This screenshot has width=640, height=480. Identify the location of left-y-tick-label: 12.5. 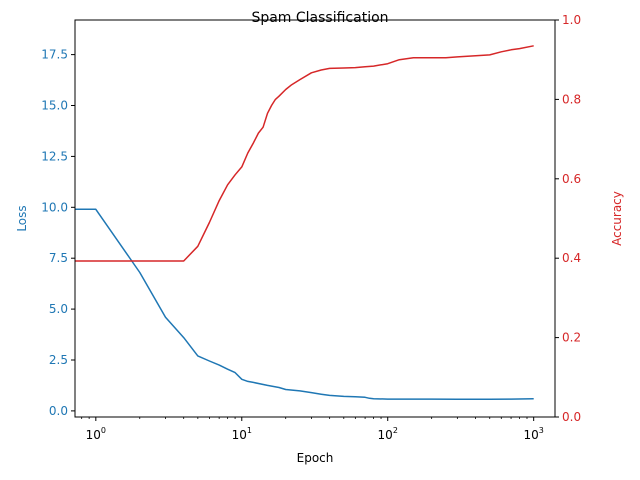
(54, 156).